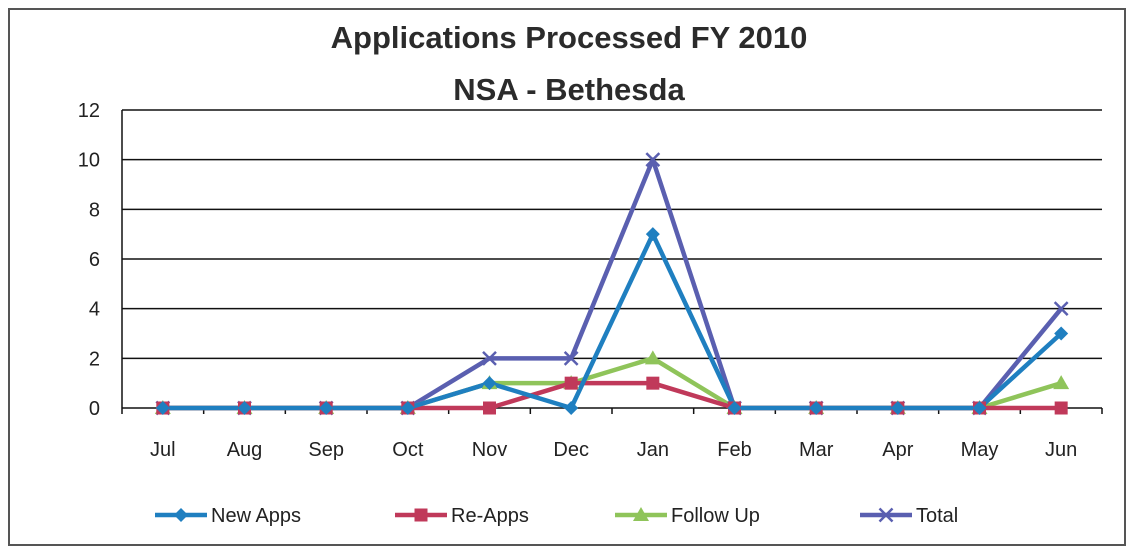 The height and width of the screenshot is (558, 1138). What do you see at coordinates (326, 450) in the screenshot?
I see `x-tick-label: Sep` at bounding box center [326, 450].